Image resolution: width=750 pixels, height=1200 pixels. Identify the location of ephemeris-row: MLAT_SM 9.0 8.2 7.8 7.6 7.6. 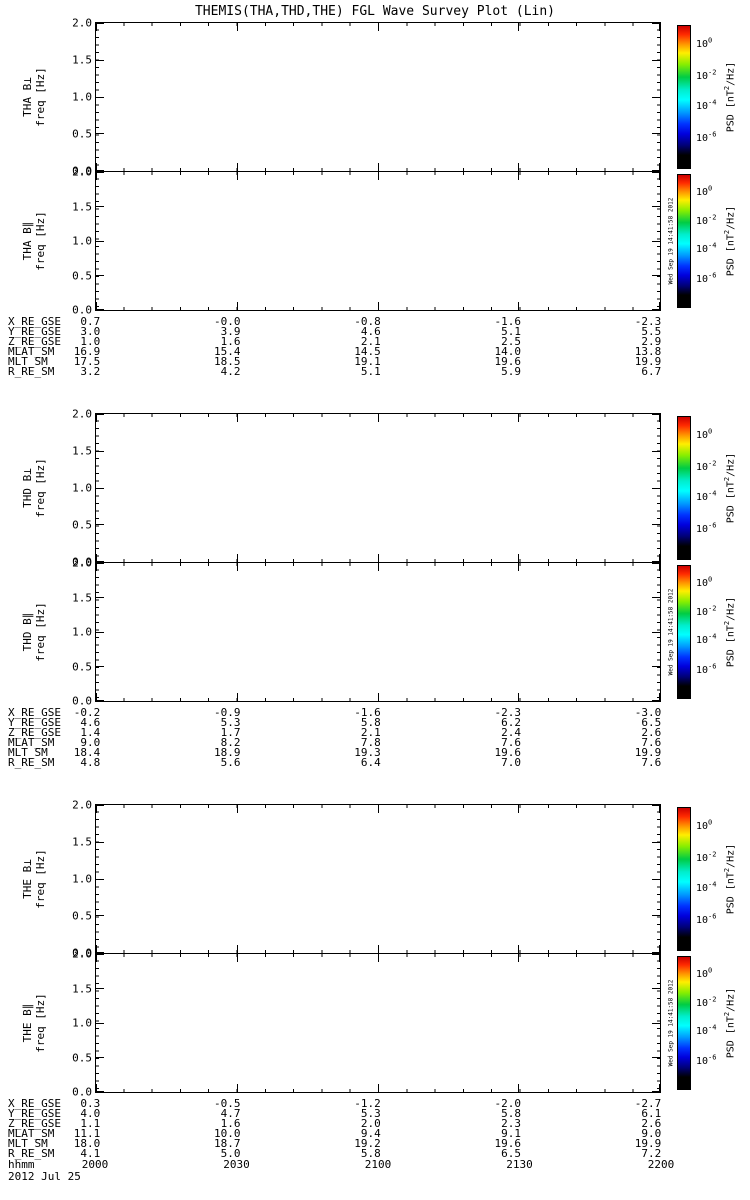
(379, 742).